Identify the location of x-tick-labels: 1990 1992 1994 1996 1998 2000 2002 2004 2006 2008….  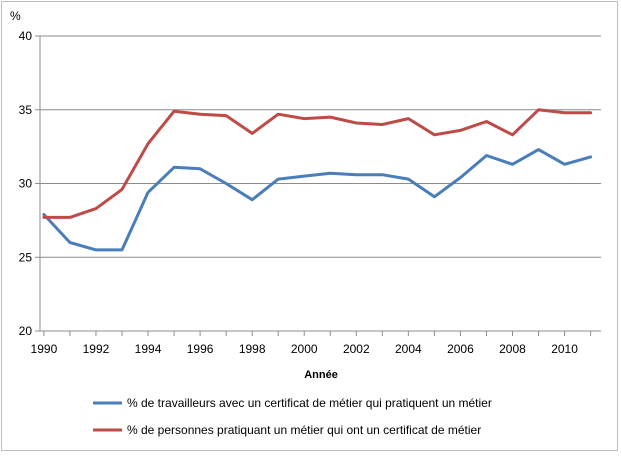
(305, 349).